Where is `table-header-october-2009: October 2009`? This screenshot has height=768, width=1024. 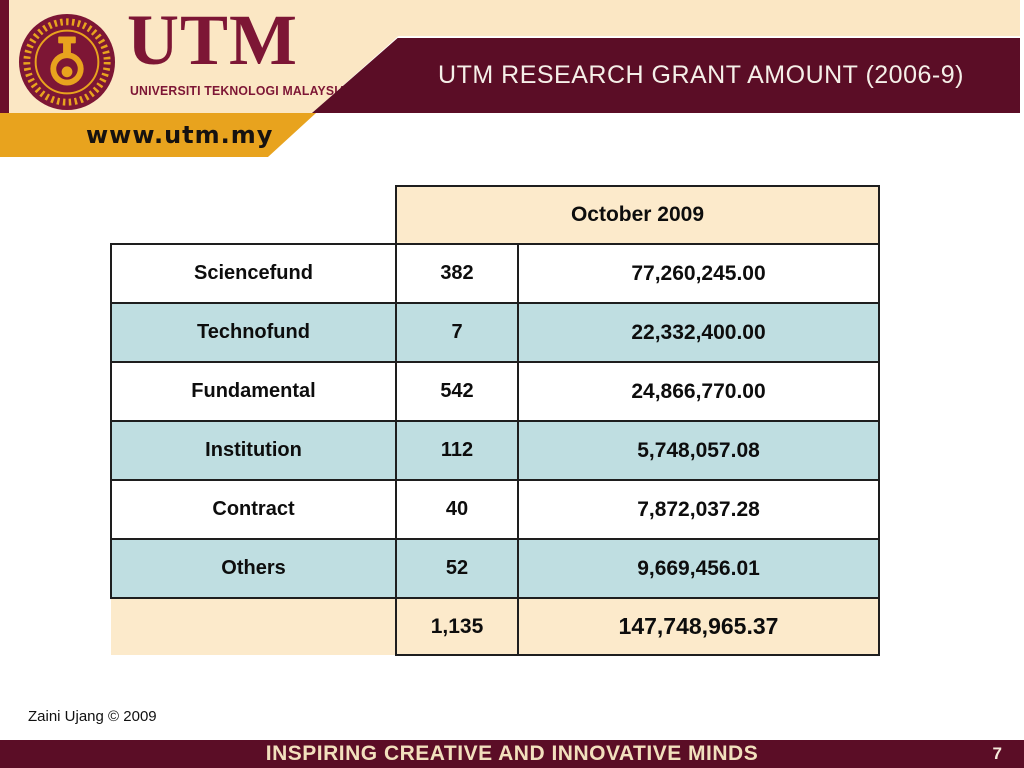 table-header-october-2009: October 2009 is located at coordinates (637, 215).